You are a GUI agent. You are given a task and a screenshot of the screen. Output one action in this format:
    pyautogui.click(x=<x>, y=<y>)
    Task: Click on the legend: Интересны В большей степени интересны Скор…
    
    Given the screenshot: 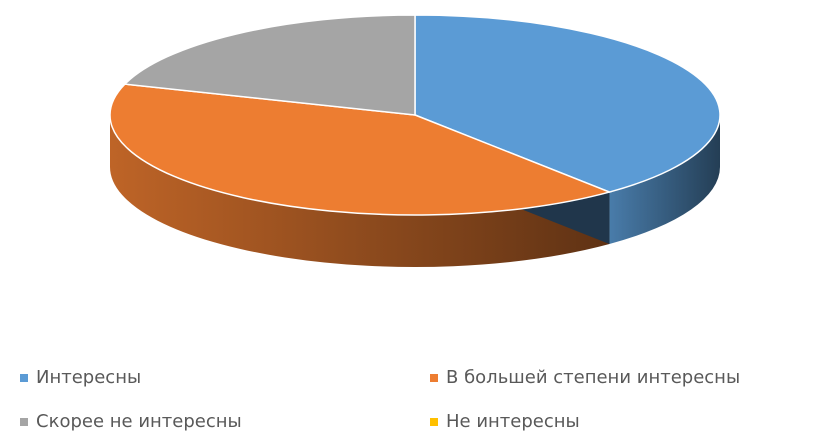 What is the action you would take?
    pyautogui.click(x=380, y=399)
    